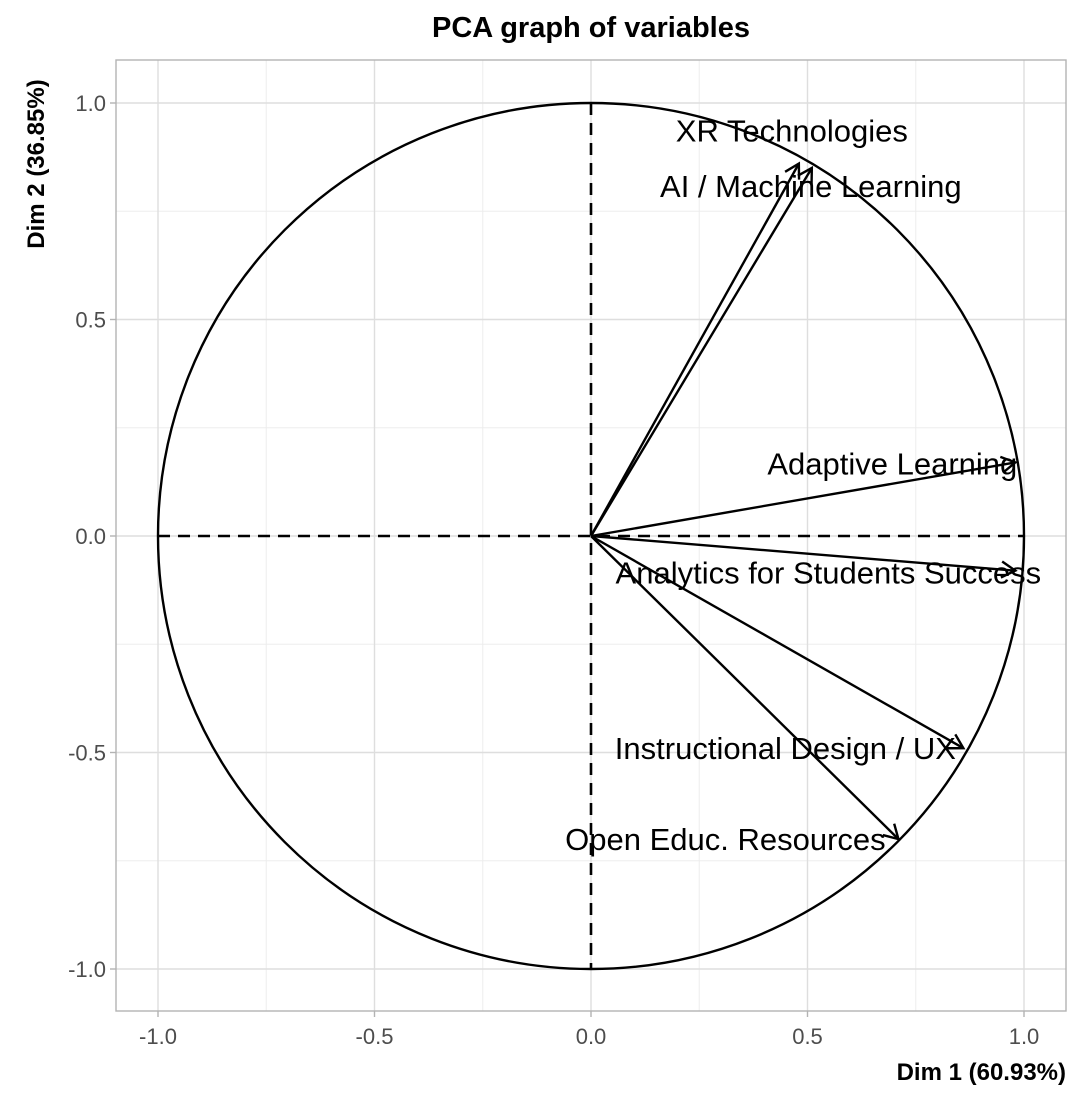 The width and height of the screenshot is (1088, 1102). What do you see at coordinates (785, 748) in the screenshot?
I see `variable-label: Instructional Design / UX` at bounding box center [785, 748].